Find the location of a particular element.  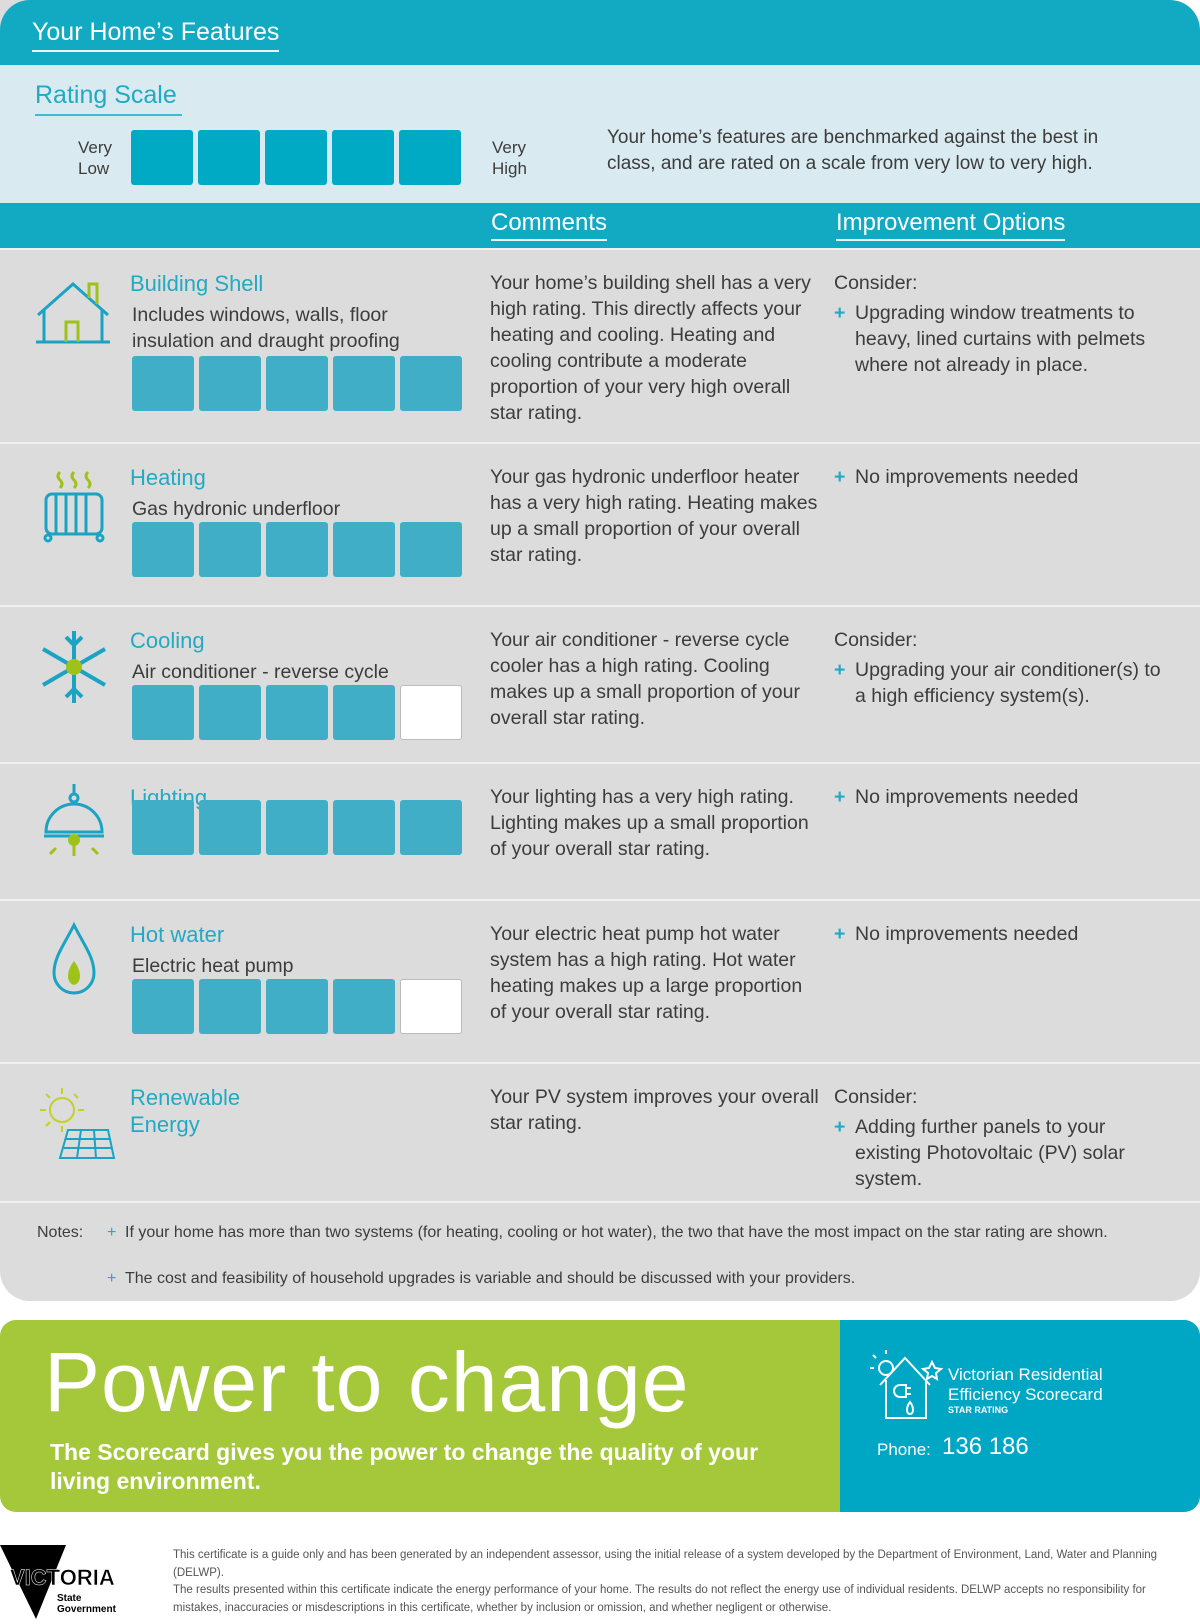

notes-label: Notes: is located at coordinates (60, 1232).